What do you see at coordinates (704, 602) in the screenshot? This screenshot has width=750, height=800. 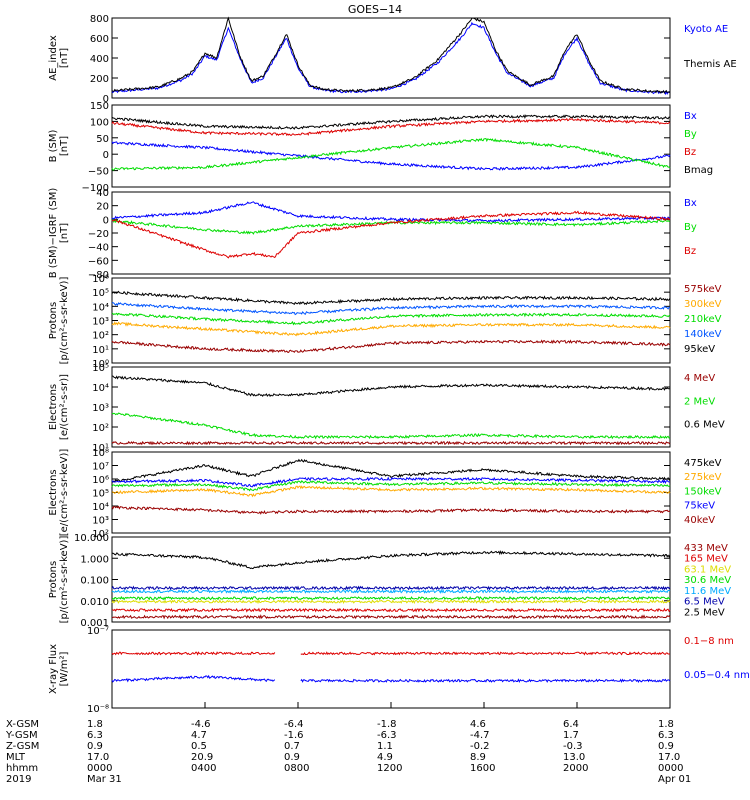 I see `legend-label: 6.5 MeV` at bounding box center [704, 602].